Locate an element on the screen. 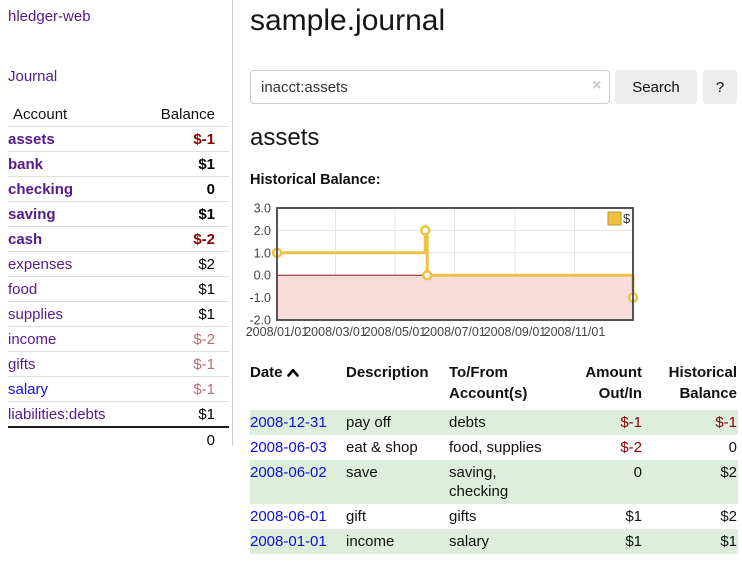 Image resolution: width=742 pixels, height=582 pixels. clear-search-icon: × is located at coordinates (597, 85).